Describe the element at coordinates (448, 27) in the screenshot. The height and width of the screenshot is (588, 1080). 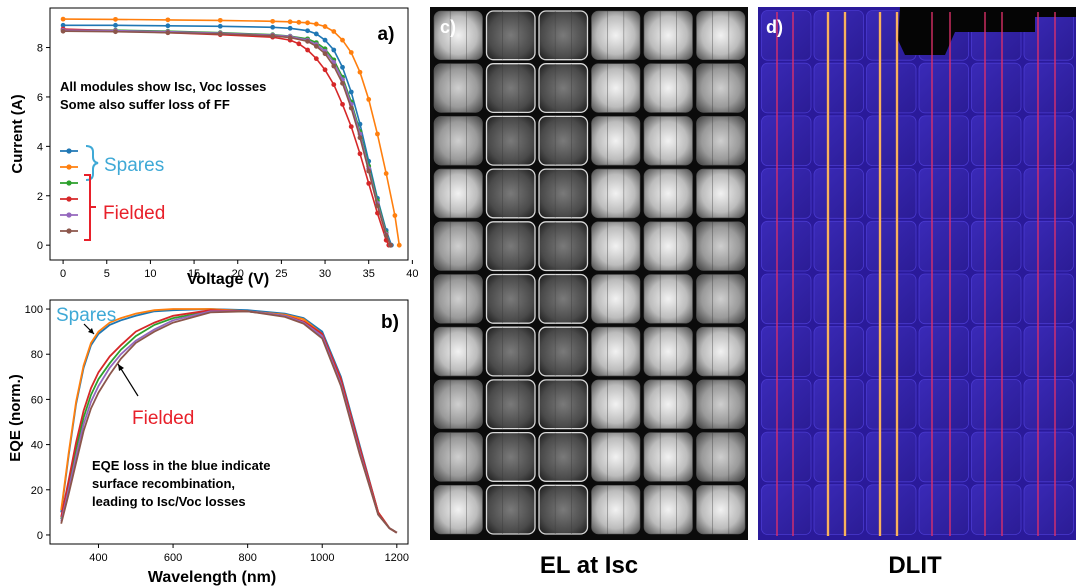
I see `panel-c-label: c)` at that location.